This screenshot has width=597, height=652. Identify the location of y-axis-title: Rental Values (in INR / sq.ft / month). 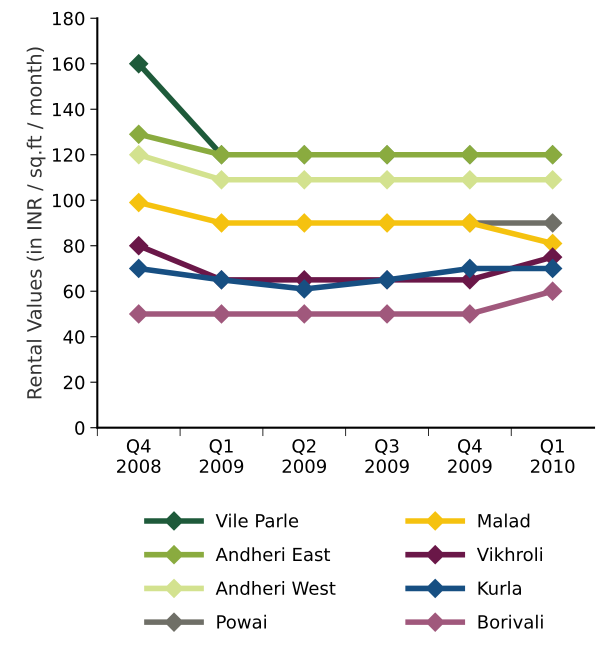
(36, 222).